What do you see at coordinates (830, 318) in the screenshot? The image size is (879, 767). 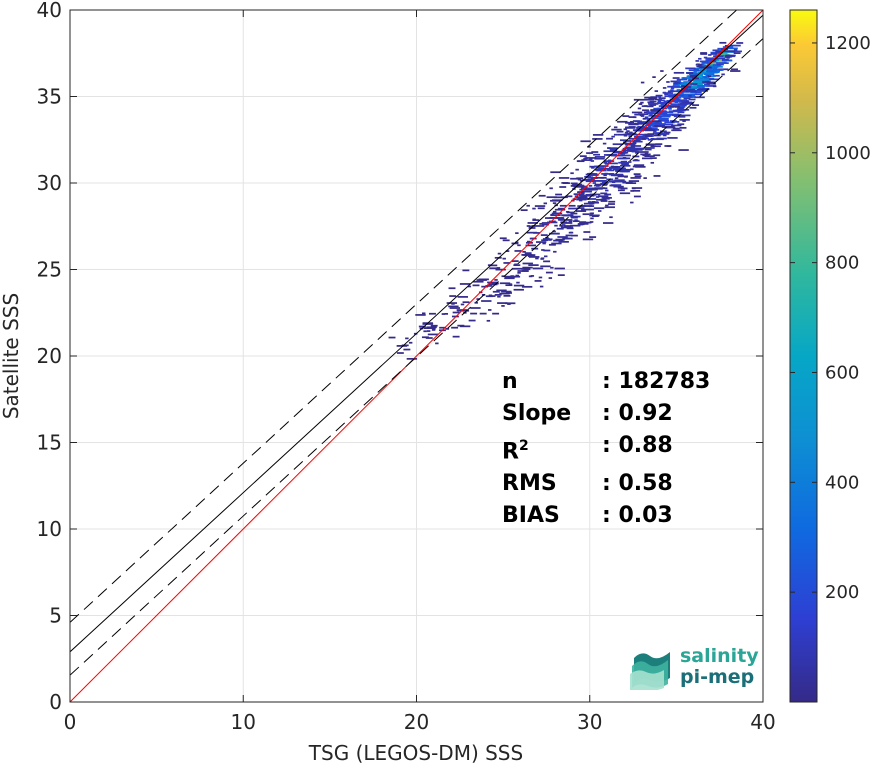 I see `colorbar-ticks: 200 400 600 800 1000 1200` at bounding box center [830, 318].